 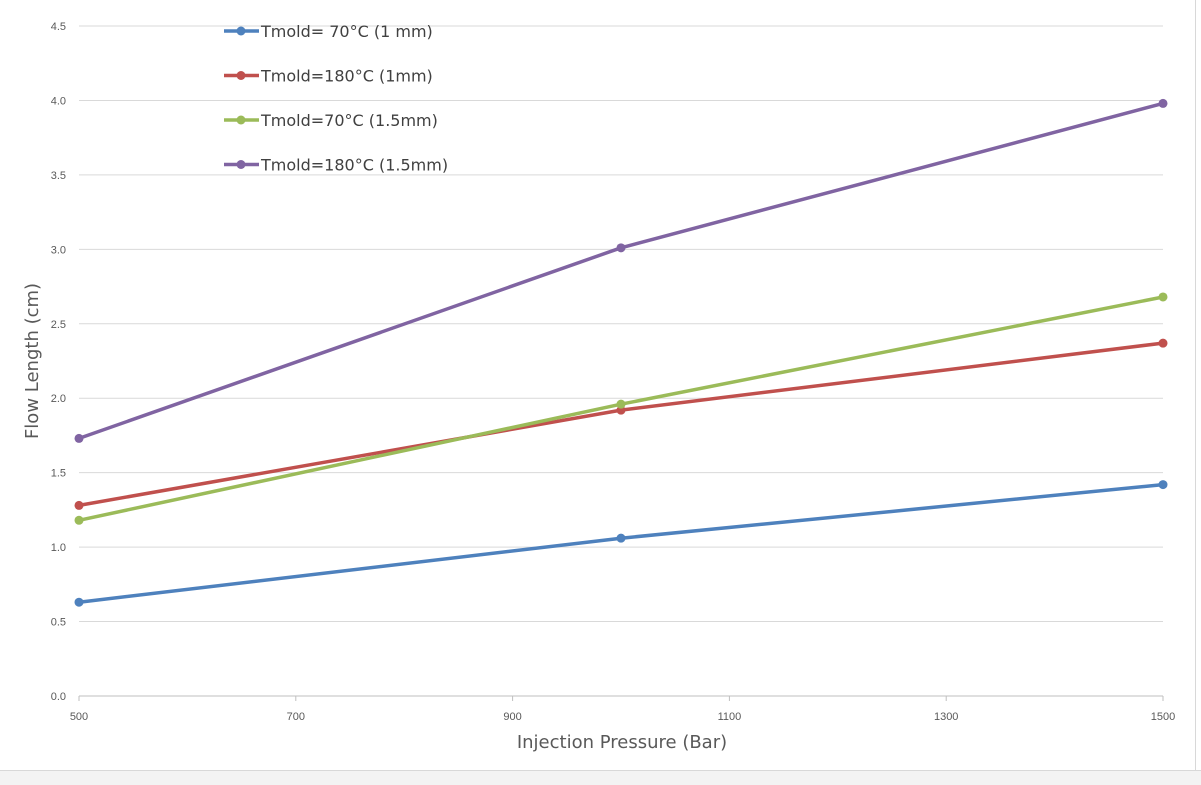 What do you see at coordinates (730, 717) in the screenshot?
I see `x-tick-label: 1100` at bounding box center [730, 717].